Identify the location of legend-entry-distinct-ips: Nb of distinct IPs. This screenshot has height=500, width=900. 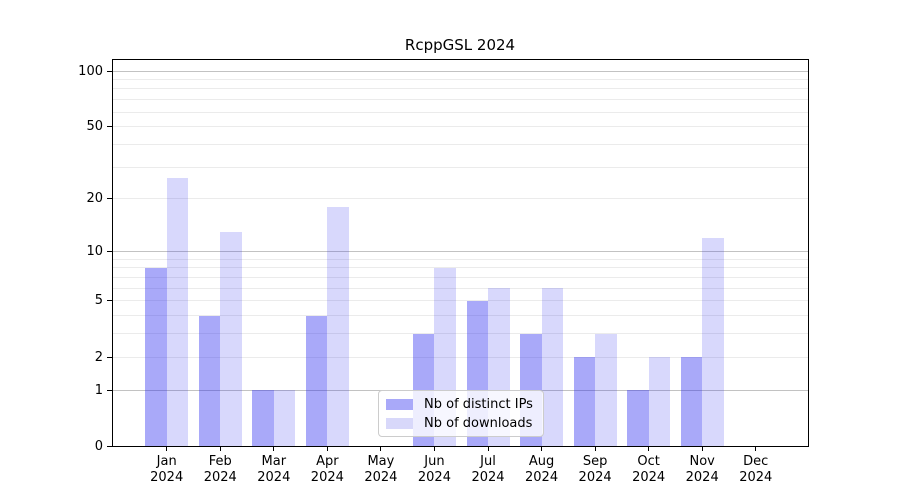
(460, 404).